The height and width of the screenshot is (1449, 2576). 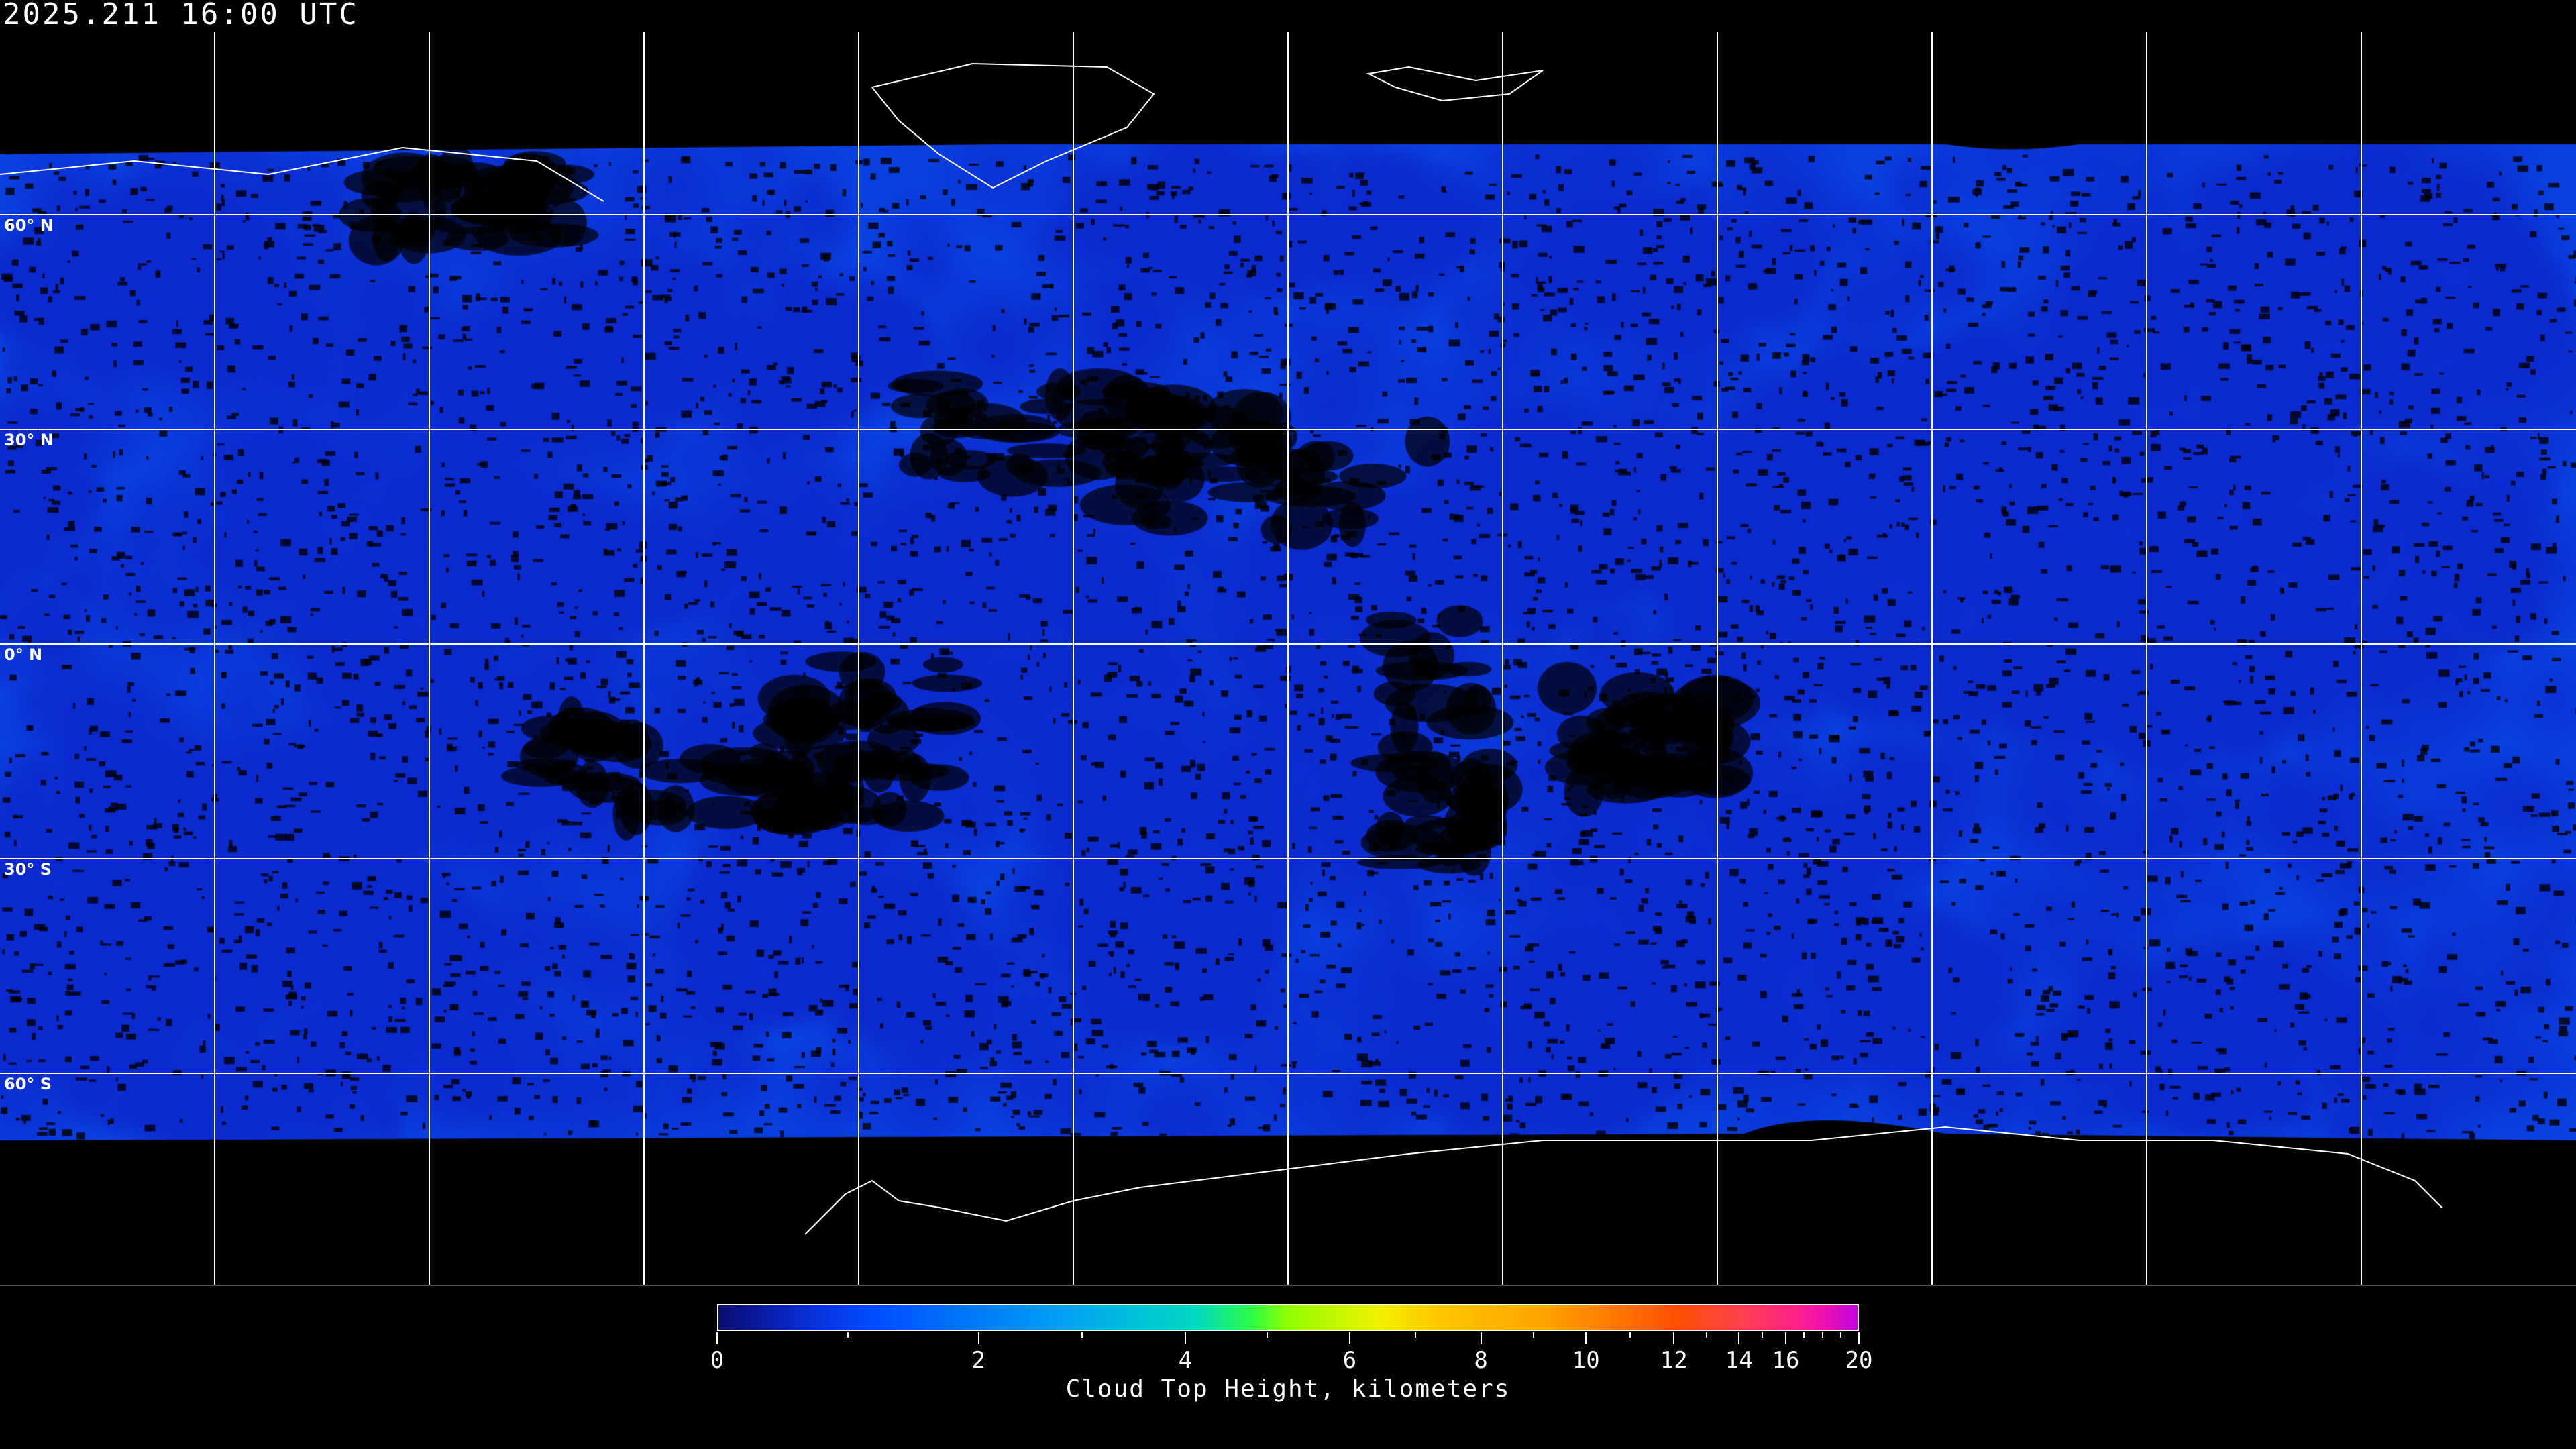 What do you see at coordinates (28, 869) in the screenshot?
I see `lat-label-30s: 30° S` at bounding box center [28, 869].